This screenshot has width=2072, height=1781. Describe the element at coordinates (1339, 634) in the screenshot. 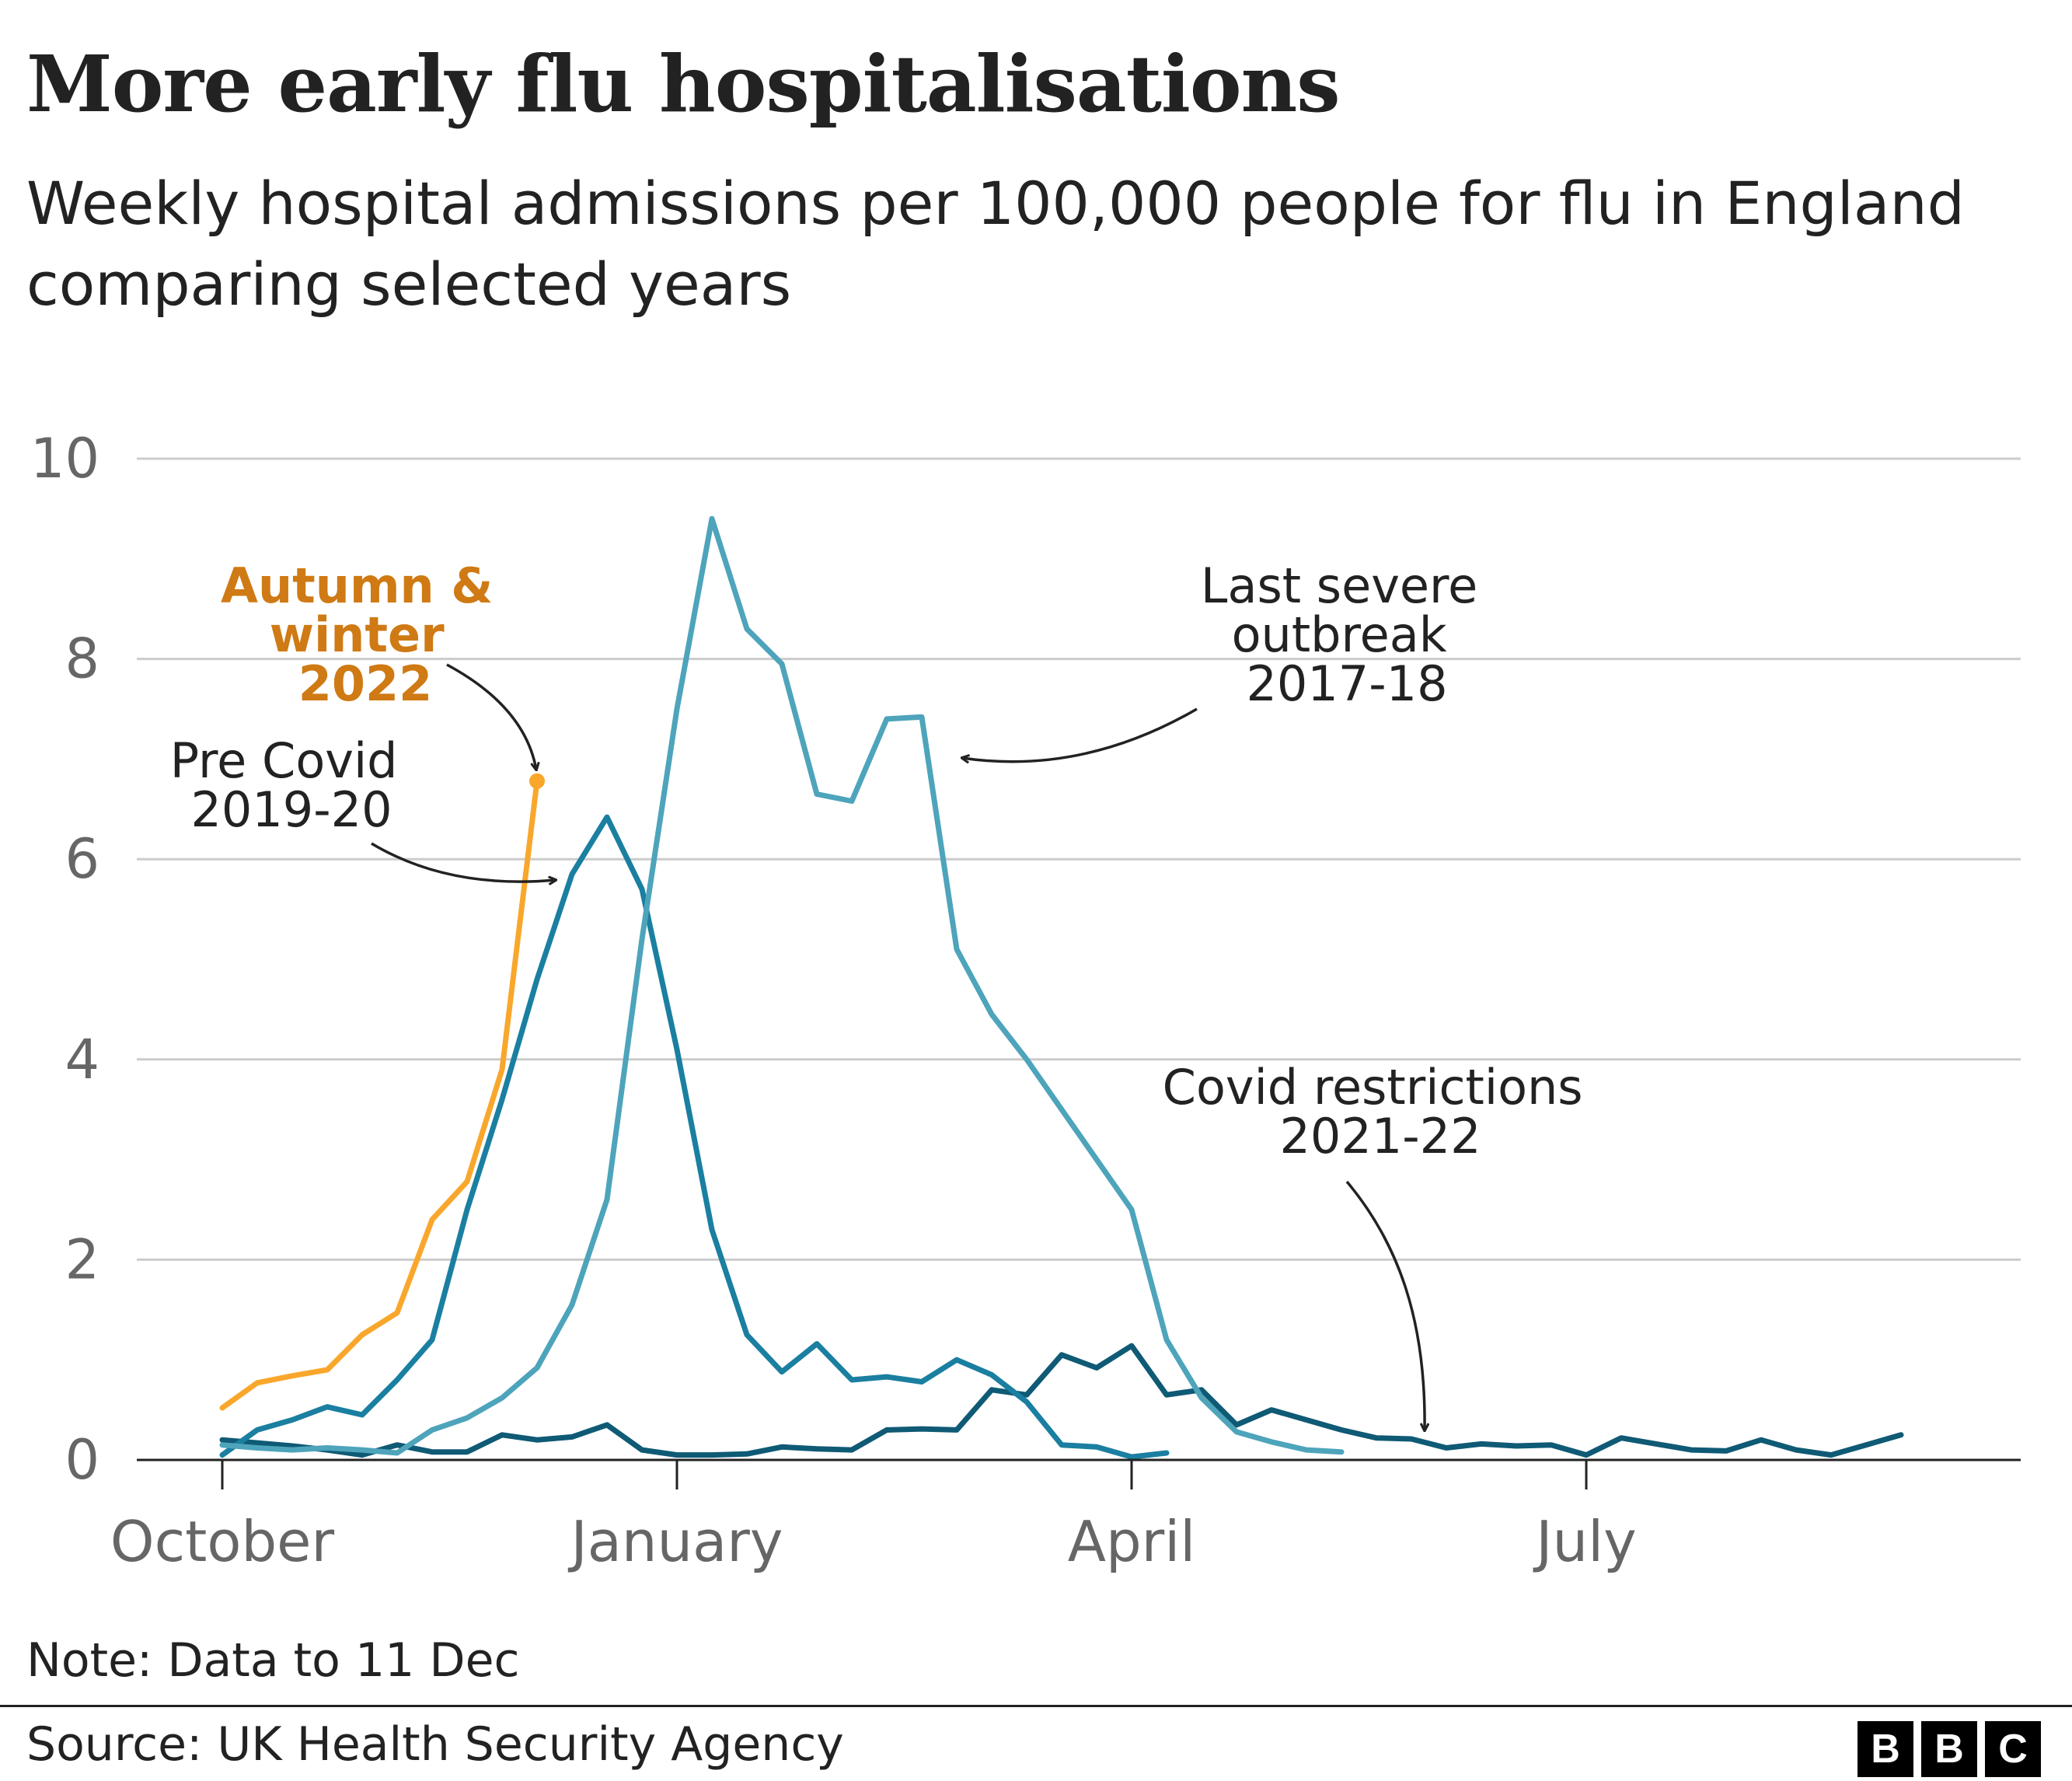

I see `annotation-severe-line-2: outbreak` at that location.